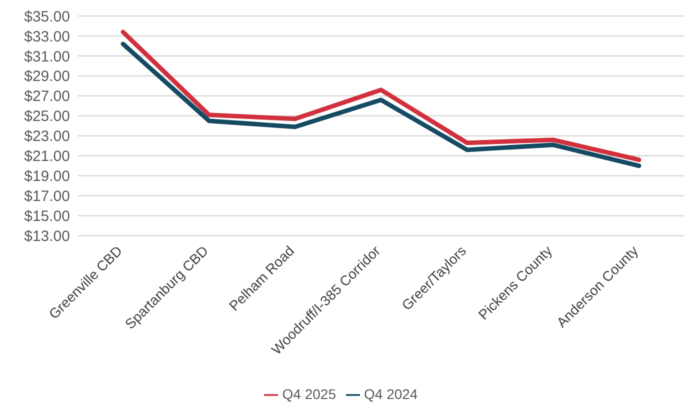 The width and height of the screenshot is (696, 410). What do you see at coordinates (309, 394) in the screenshot?
I see `legend-label: Q4 2025` at bounding box center [309, 394].